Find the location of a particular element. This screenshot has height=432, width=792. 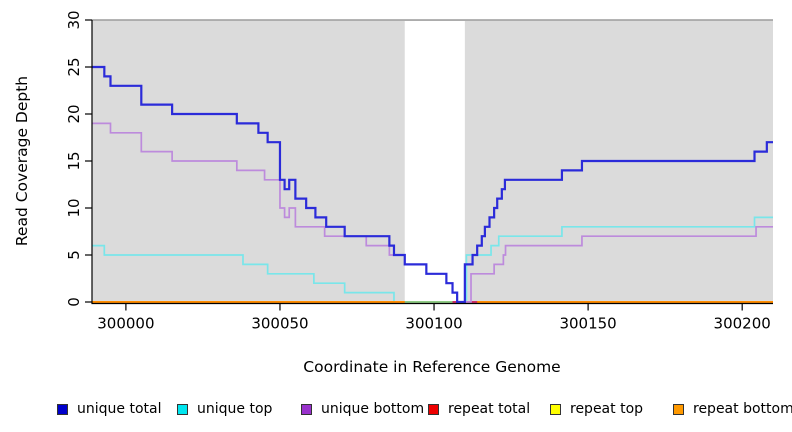

legend-label-unique-total: unique total is located at coordinates (119, 409).